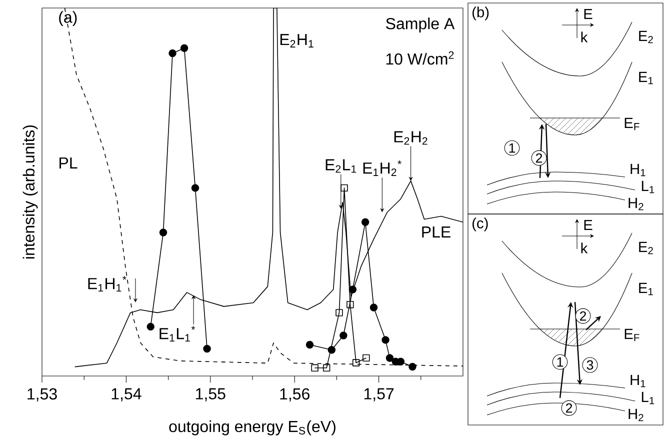  What do you see at coordinates (379, 395) in the screenshot?
I see `x-tick-label: 1,57` at bounding box center [379, 395].